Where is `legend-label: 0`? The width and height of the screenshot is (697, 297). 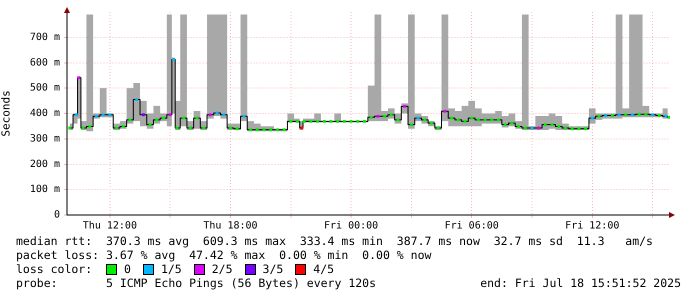 legend-label: 0 is located at coordinates (127, 269).